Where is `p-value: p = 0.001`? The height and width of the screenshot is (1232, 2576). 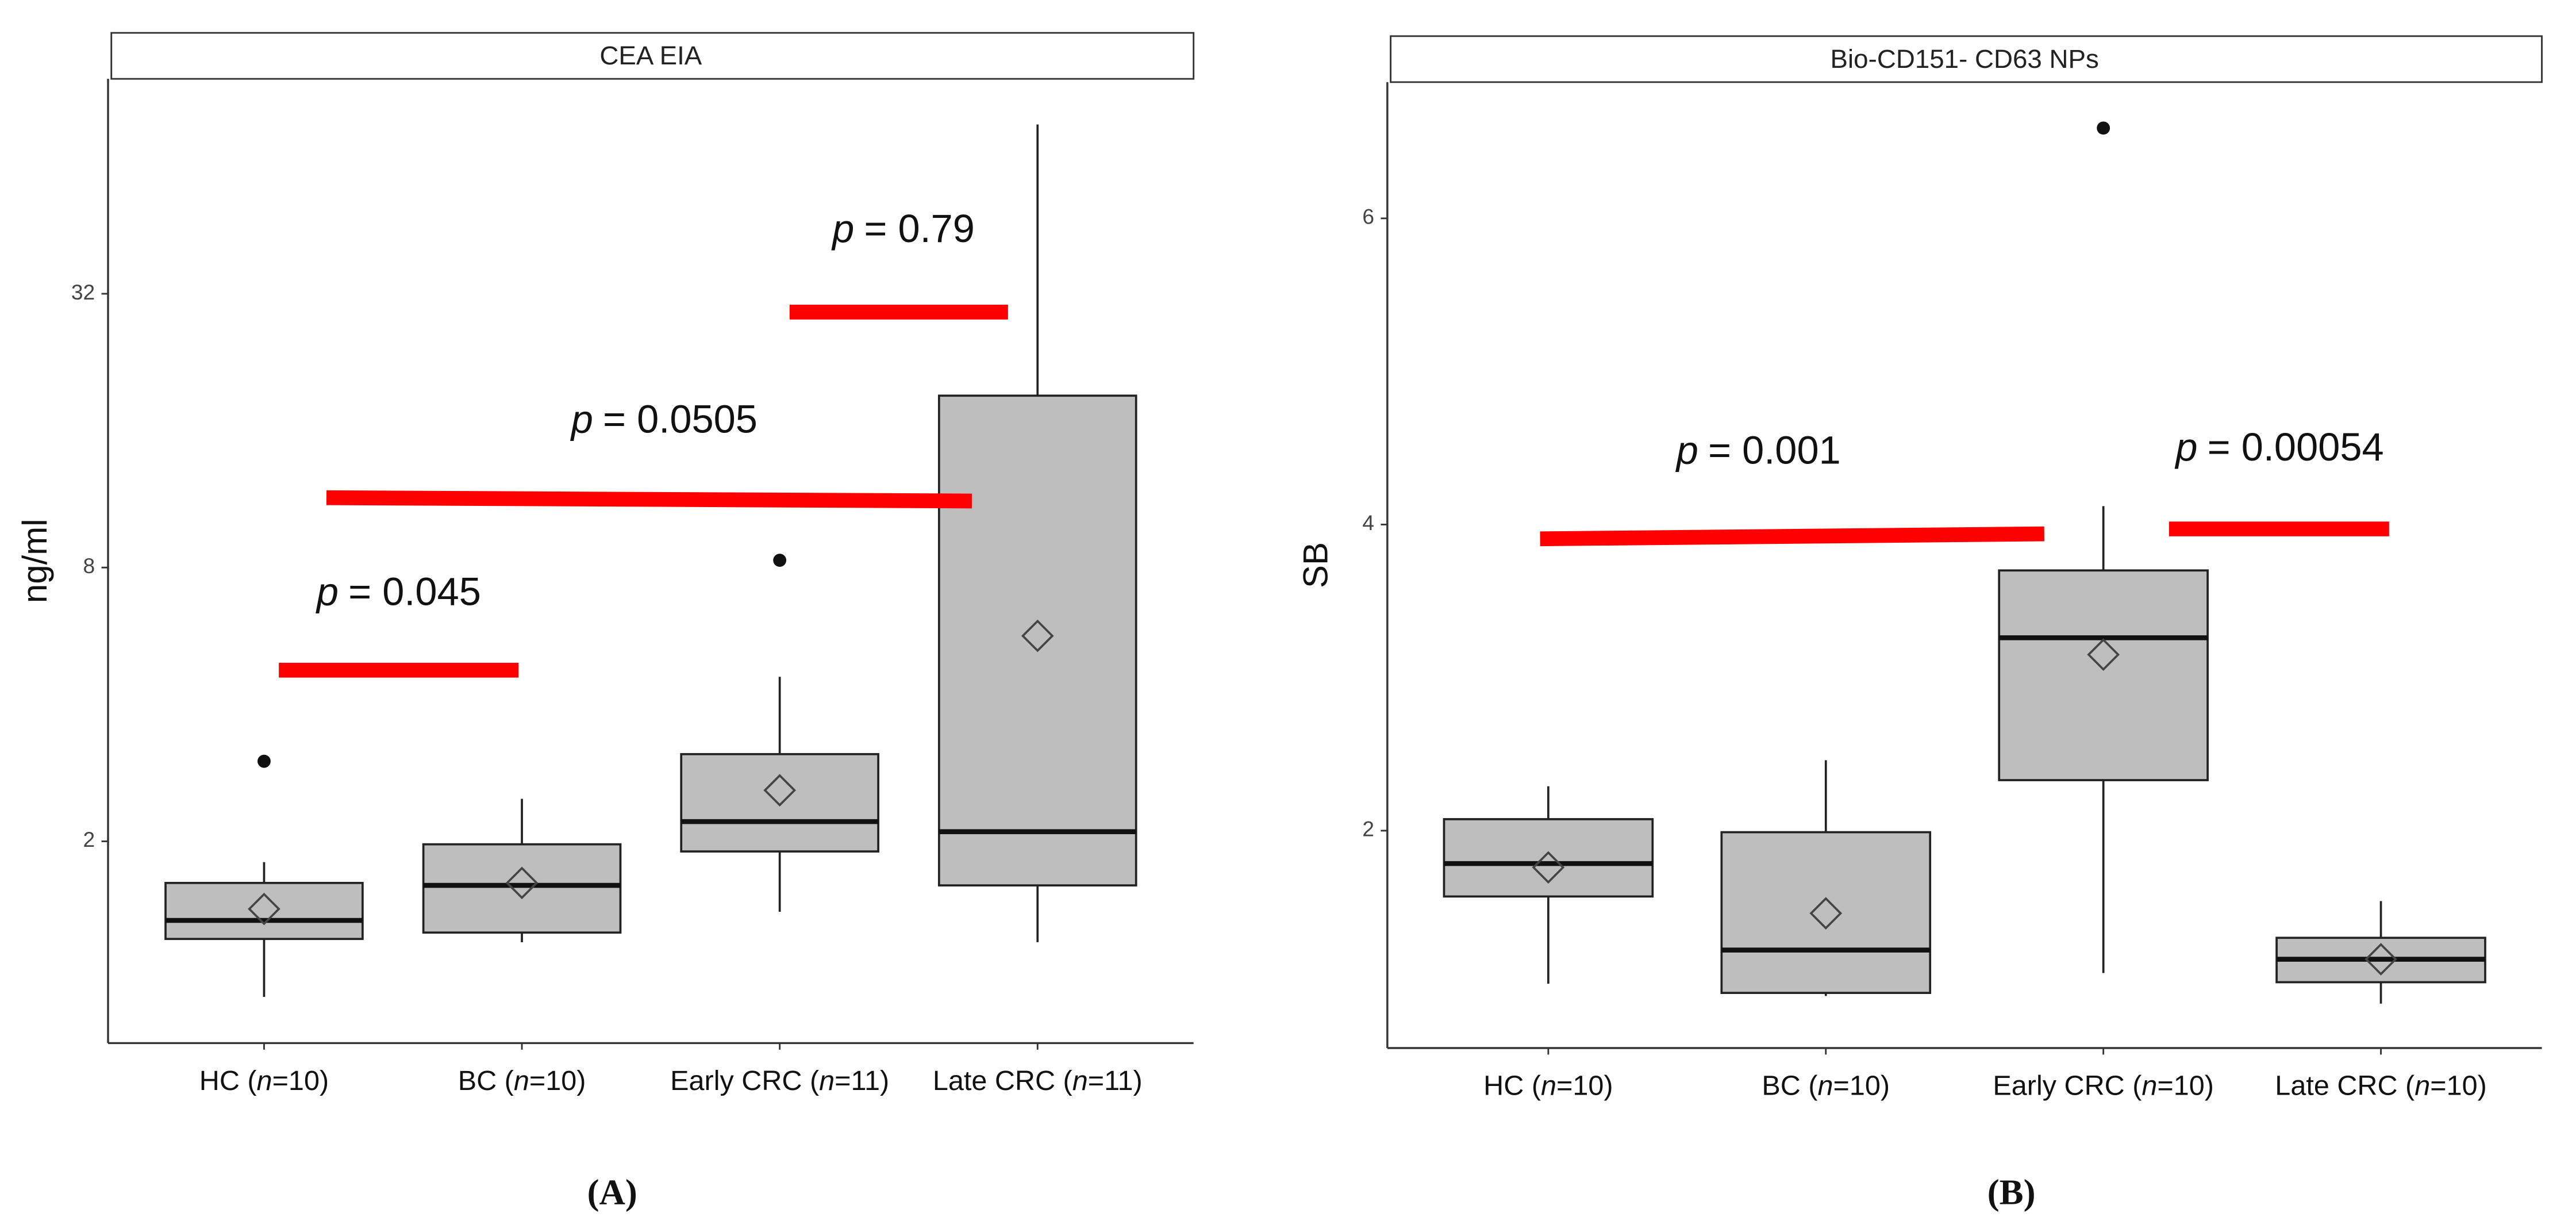 p-value: p = 0.001 is located at coordinates (1758, 450).